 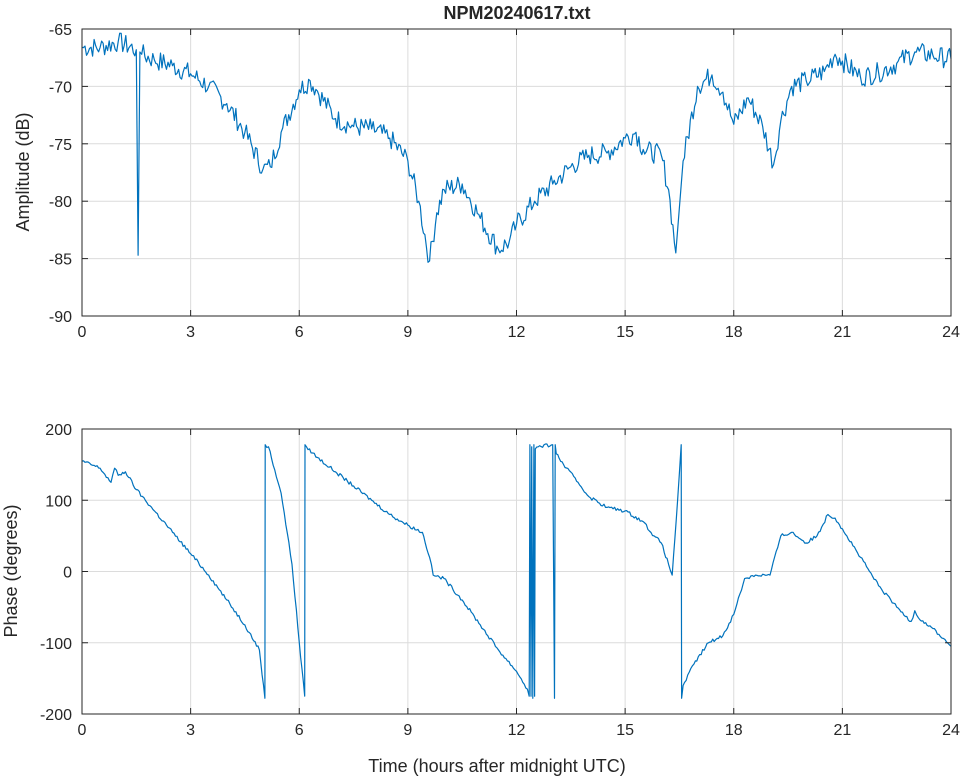 What do you see at coordinates (56, 644) in the screenshot?
I see `y-tick-label: -100` at bounding box center [56, 644].